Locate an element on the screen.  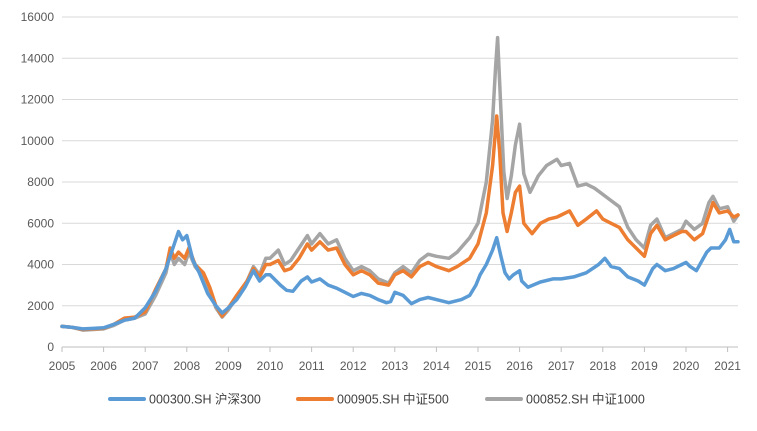
legend-entry: 000905.SH 中证500 is located at coordinates (393, 399).